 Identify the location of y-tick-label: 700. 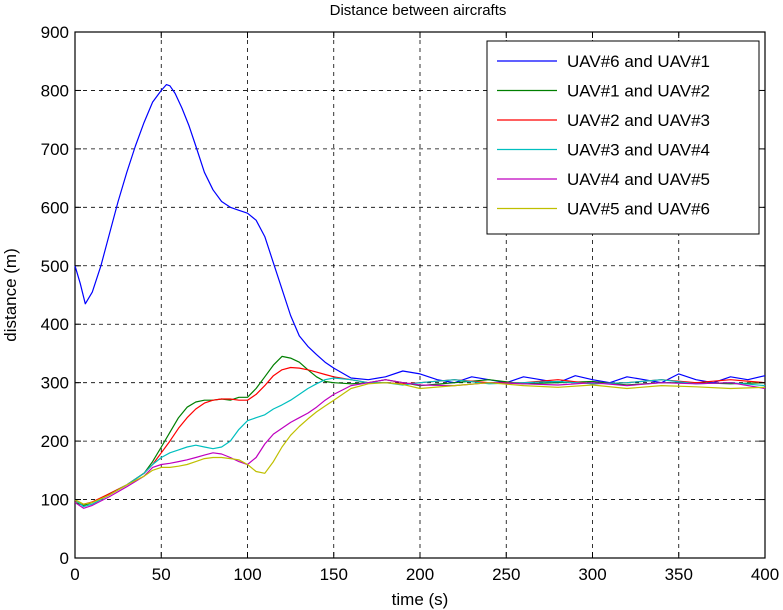
(55, 149).